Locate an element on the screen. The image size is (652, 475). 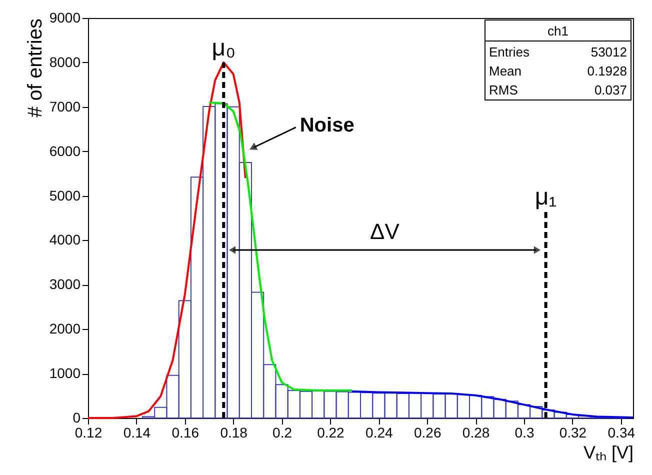
annotation: 53012 is located at coordinates (608, 52).